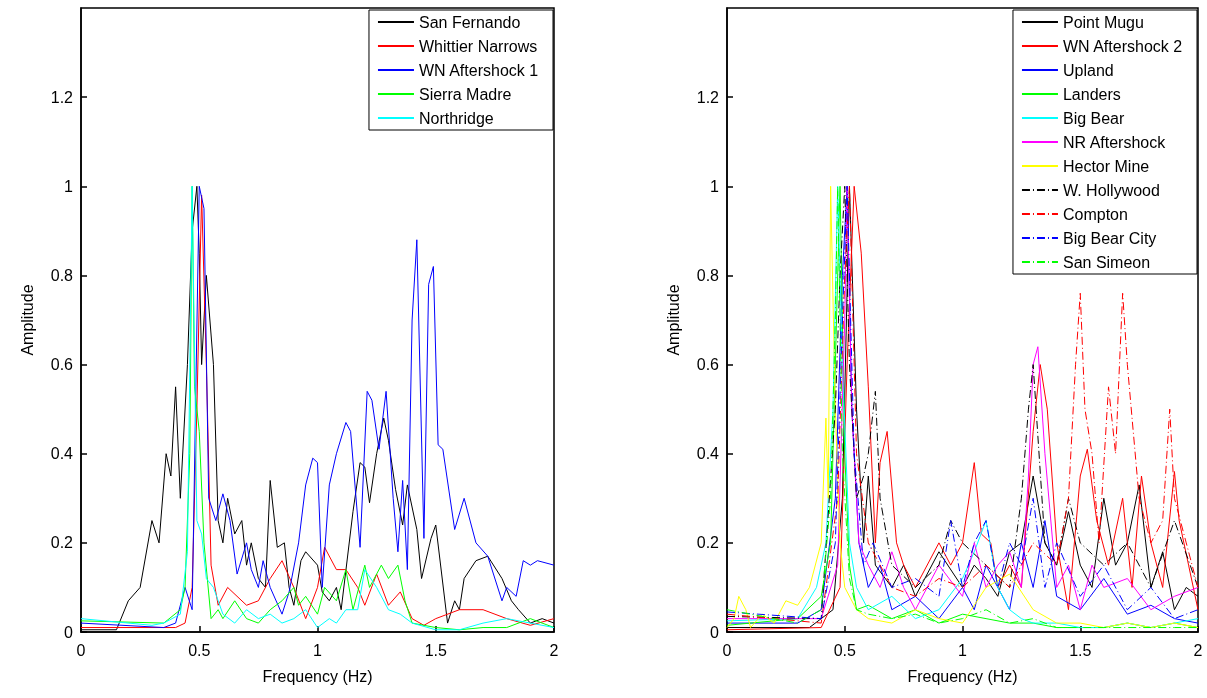  I want to click on legend-label: WN Aftershock 1, so click(478, 70).